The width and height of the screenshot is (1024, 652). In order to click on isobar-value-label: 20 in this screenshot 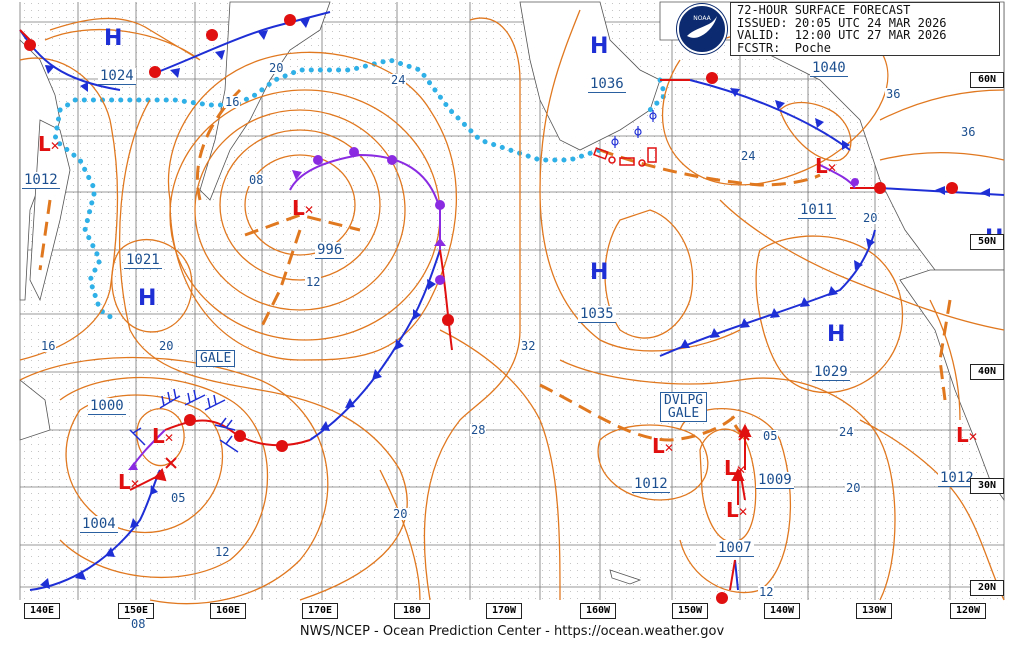, I will do `click(400, 514)`.